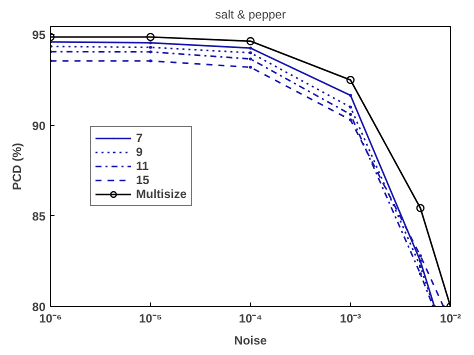  Describe the element at coordinates (17, 166) in the screenshot. I see `y-axis-title: PCD (%)` at that location.